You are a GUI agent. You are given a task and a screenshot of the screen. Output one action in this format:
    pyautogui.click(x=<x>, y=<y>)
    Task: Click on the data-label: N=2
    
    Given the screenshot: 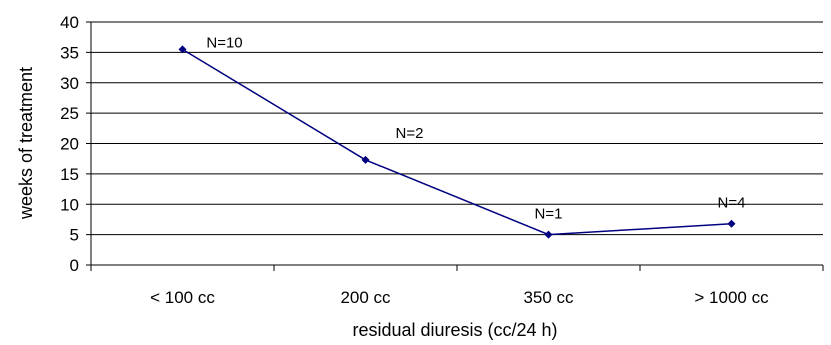 What is the action you would take?
    pyautogui.click(x=410, y=133)
    